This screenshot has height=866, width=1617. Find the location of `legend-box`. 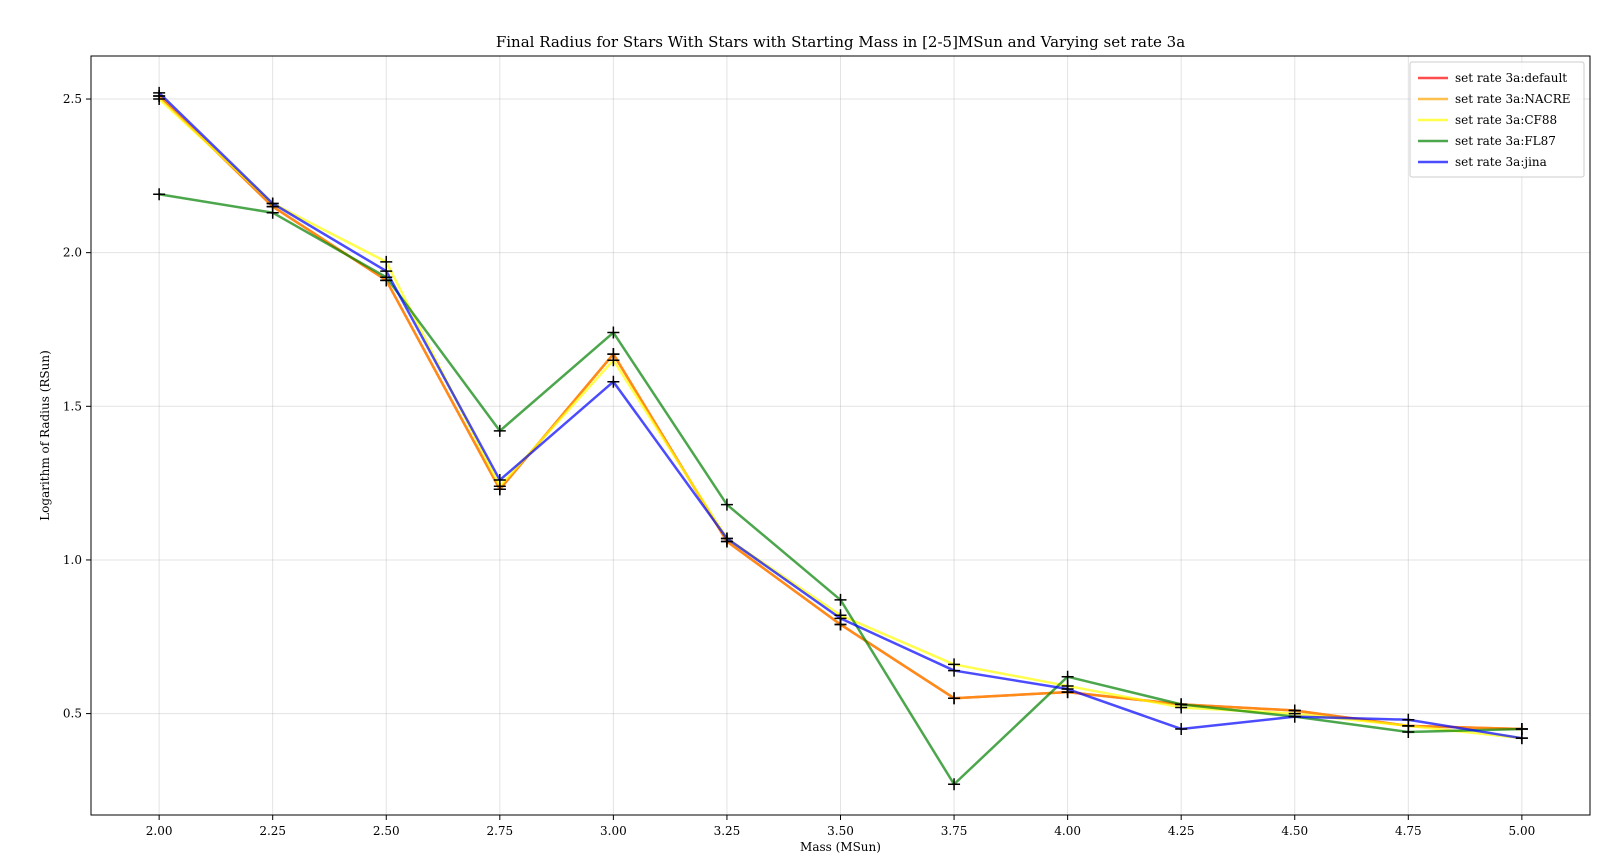

legend-box is located at coordinates (1497, 119).